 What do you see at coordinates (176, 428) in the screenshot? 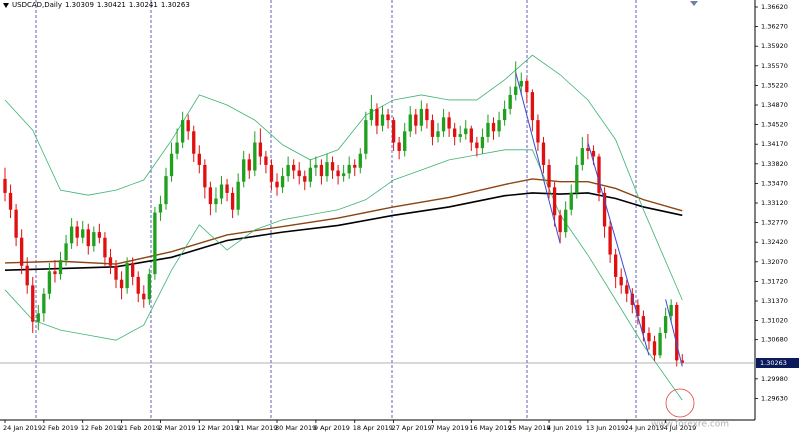
I see `x-tick-label: 2 Mar 2019` at bounding box center [176, 428].